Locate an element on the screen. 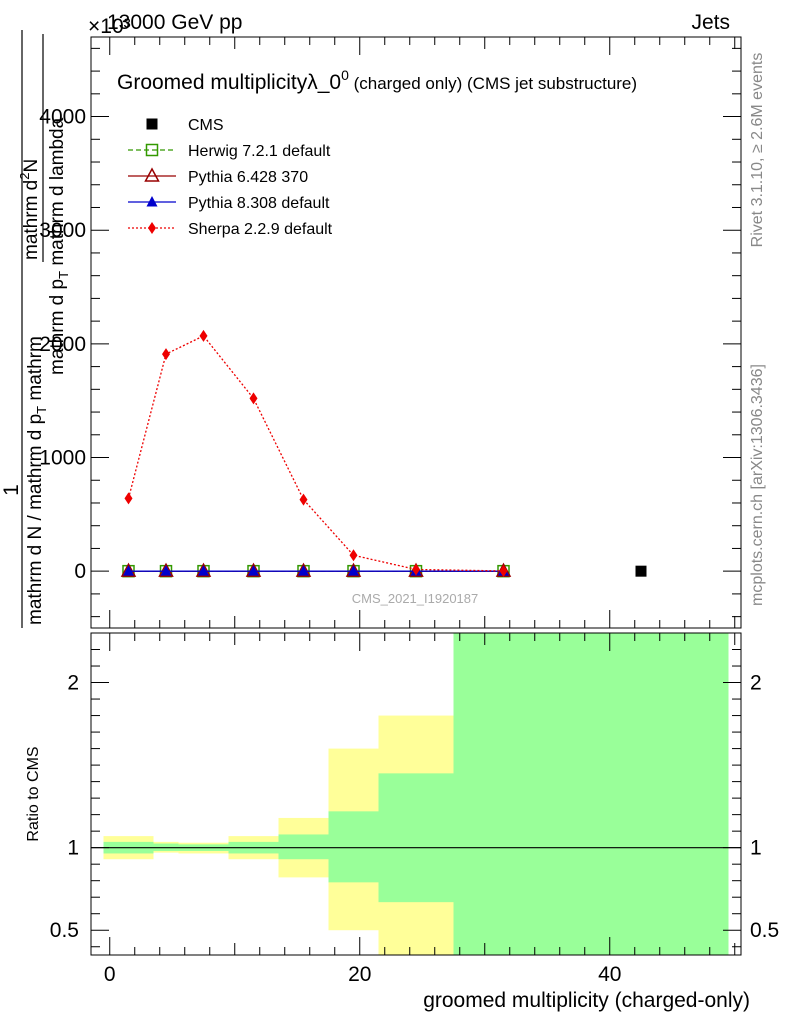 The width and height of the screenshot is (786, 1024). y-tick-label: 1000 is located at coordinates (62, 458).